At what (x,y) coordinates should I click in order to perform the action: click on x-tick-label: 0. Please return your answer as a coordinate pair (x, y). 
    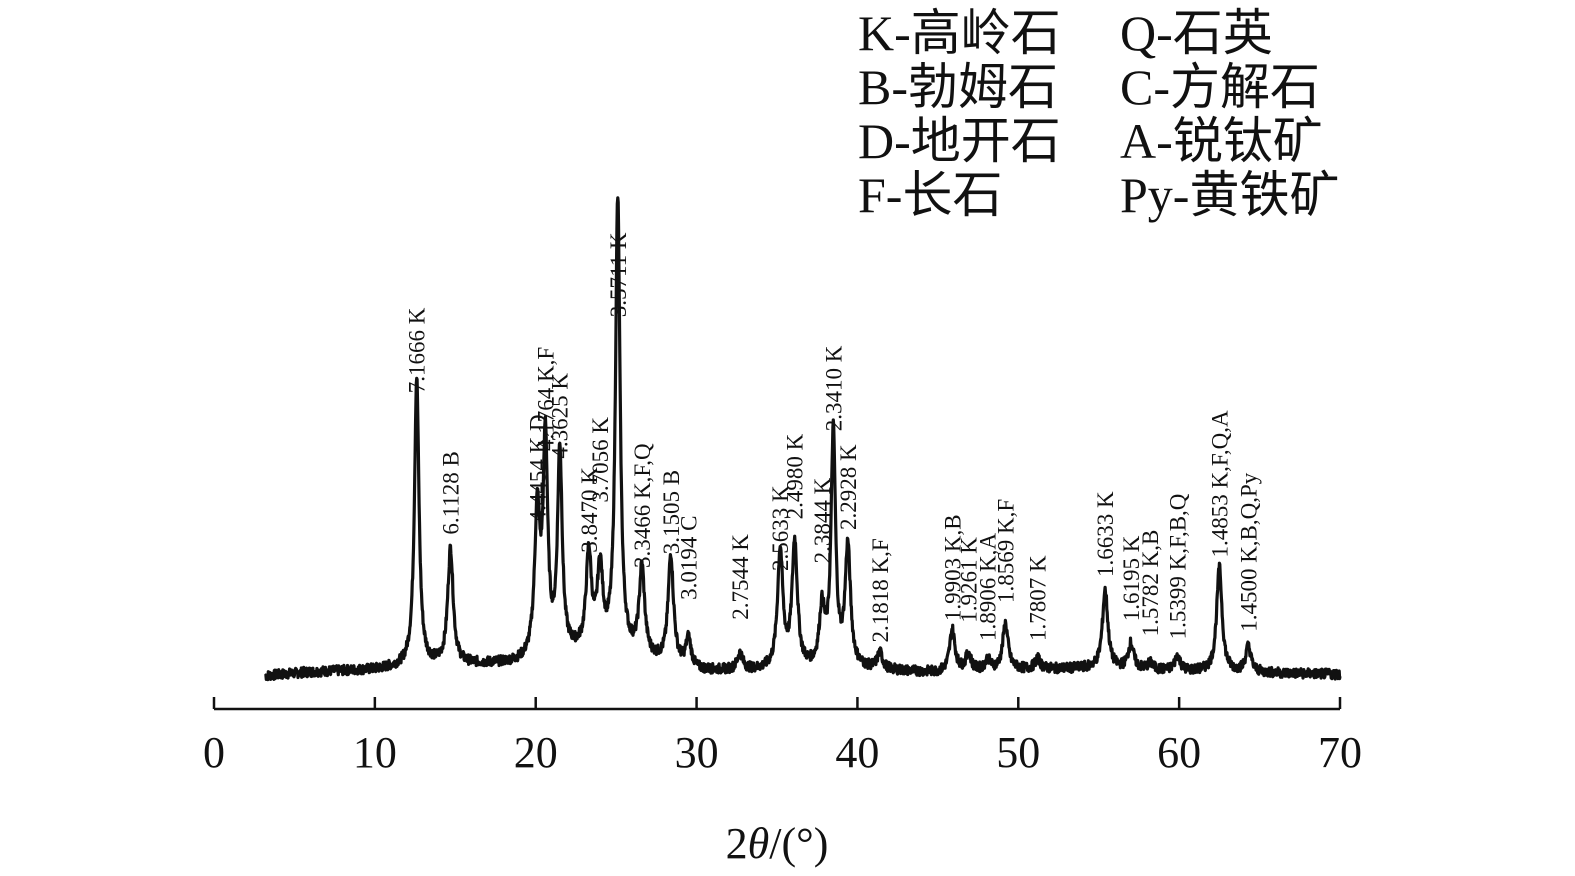
    Looking at the image, I should click on (214, 752).